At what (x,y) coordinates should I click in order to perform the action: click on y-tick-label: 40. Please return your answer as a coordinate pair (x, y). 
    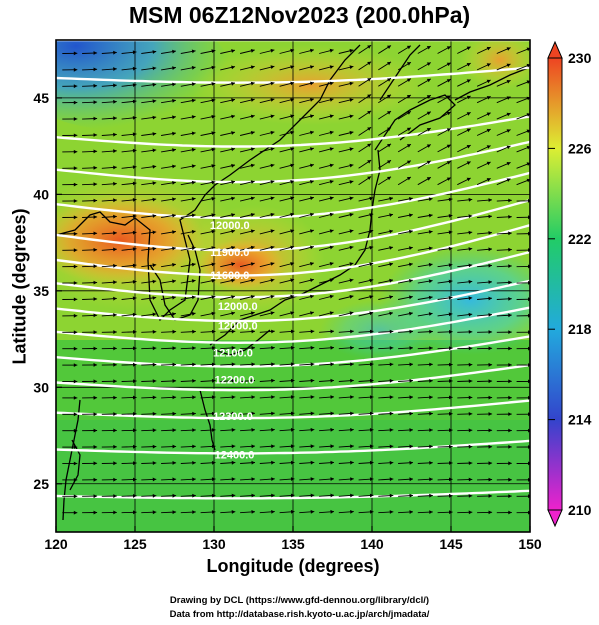
    Looking at the image, I should click on (41, 194).